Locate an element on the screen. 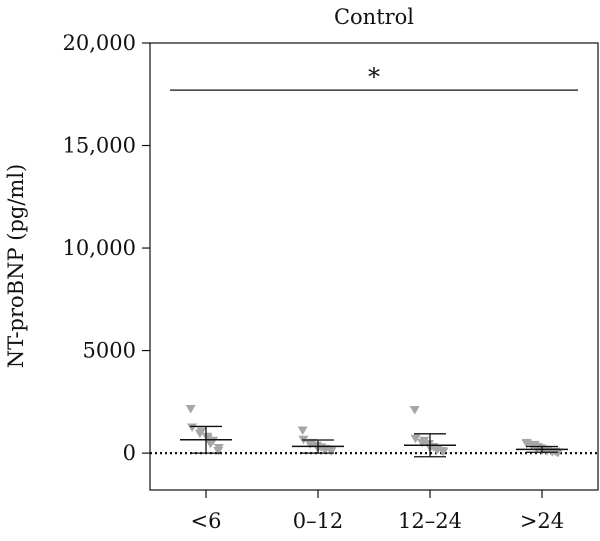  y-tick-label: 5000 is located at coordinates (109, 351).